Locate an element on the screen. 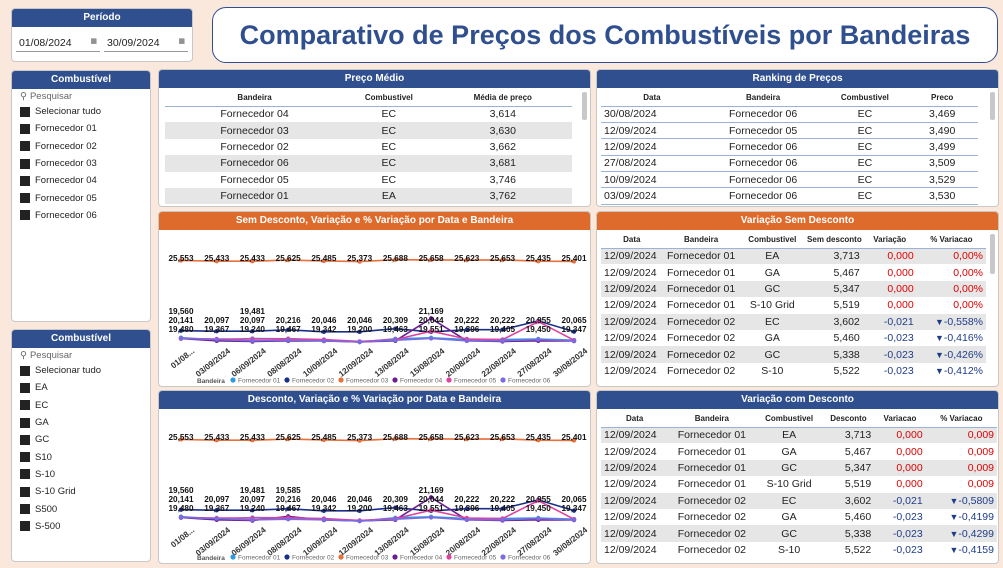 Image resolution: width=1003 pixels, height=568 pixels. table-row: Fornecedor 02 EC 3,662 is located at coordinates (368, 147).